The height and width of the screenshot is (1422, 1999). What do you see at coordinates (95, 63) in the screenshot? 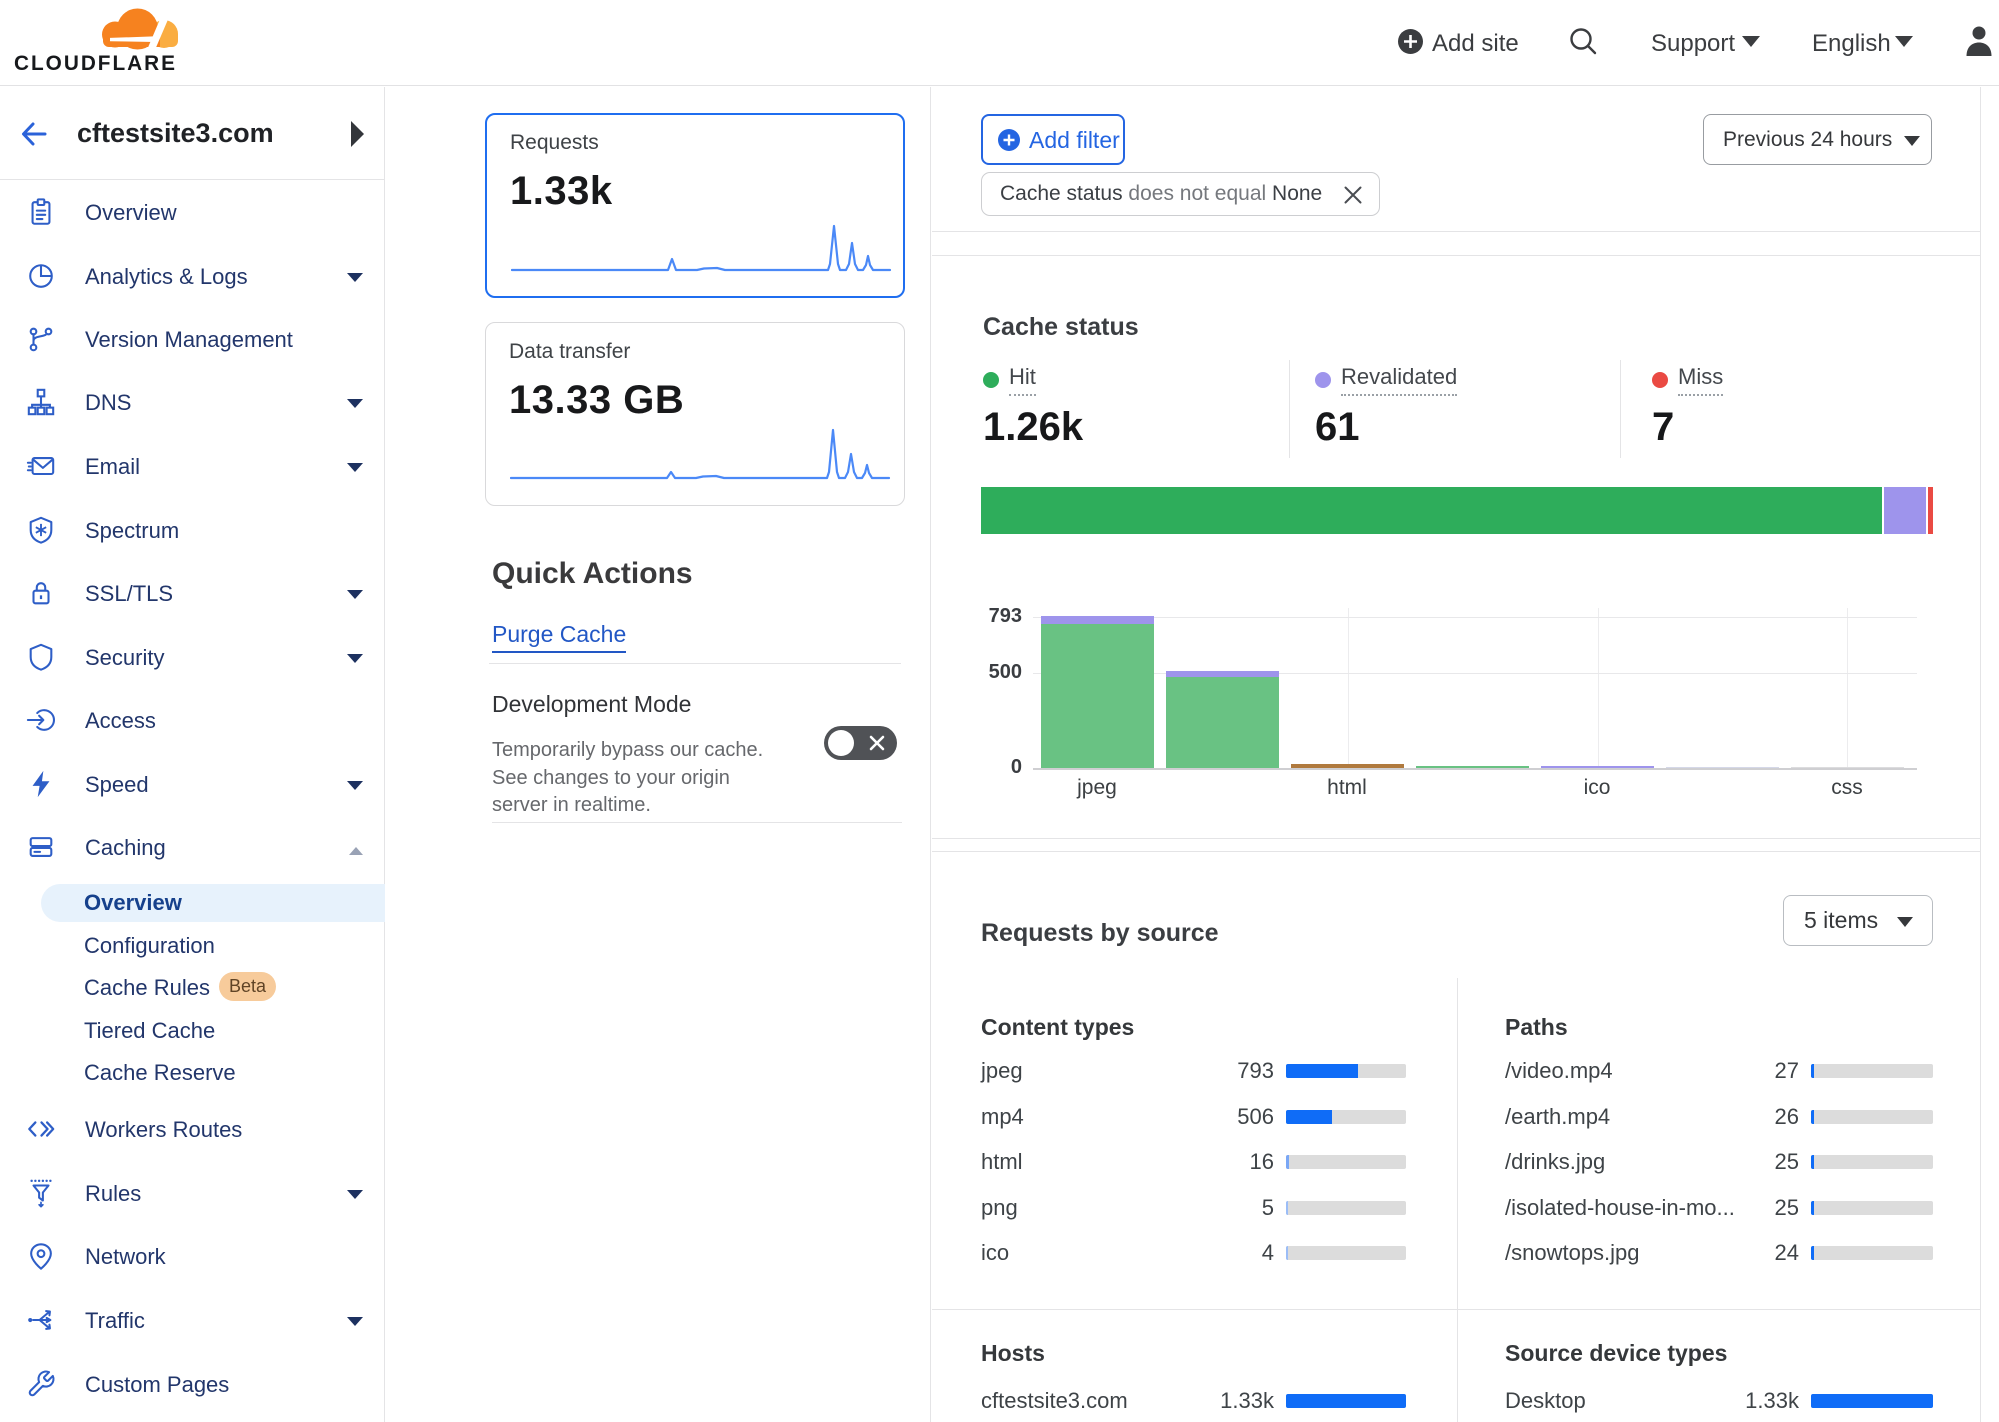
I see `svg-text: CLOUDFLARE` at bounding box center [95, 63].